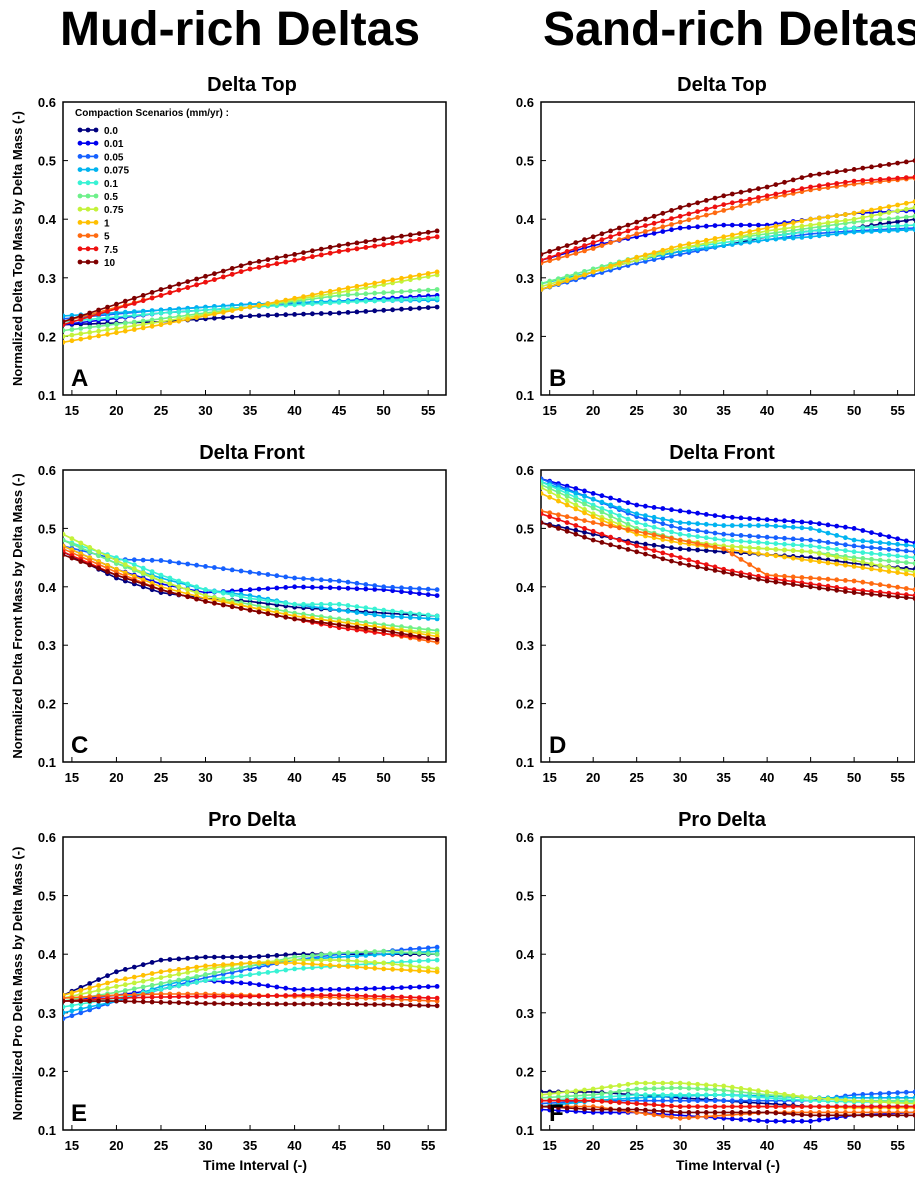  Describe the element at coordinates (111, 184) in the screenshot. I see `legend-label: 0.1` at that location.